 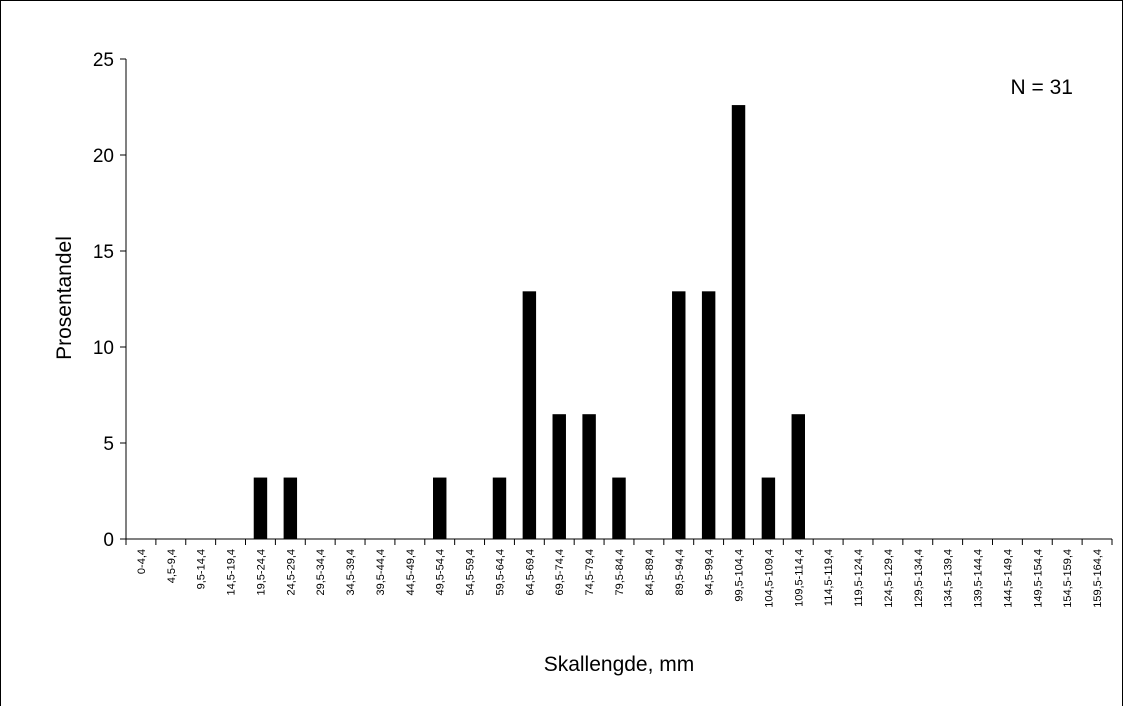 I want to click on y-tick-label: 25, so click(x=103, y=60).